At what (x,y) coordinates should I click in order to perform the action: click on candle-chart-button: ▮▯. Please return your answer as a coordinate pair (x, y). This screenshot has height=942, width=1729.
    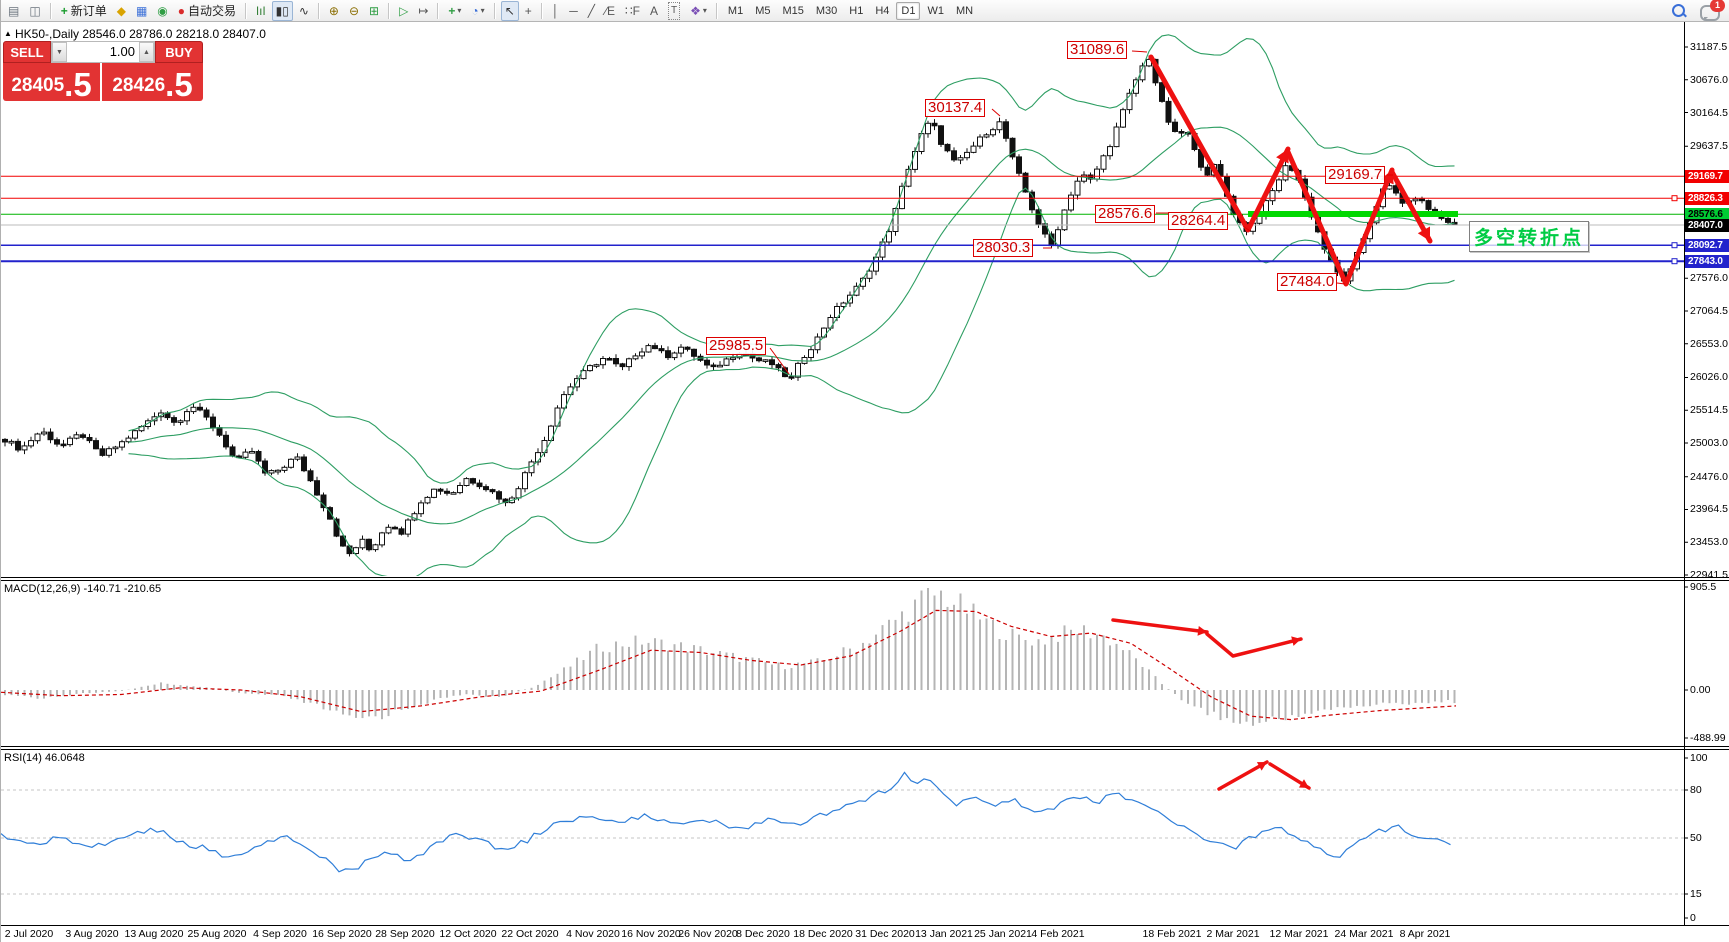
    Looking at the image, I should click on (282, 10).